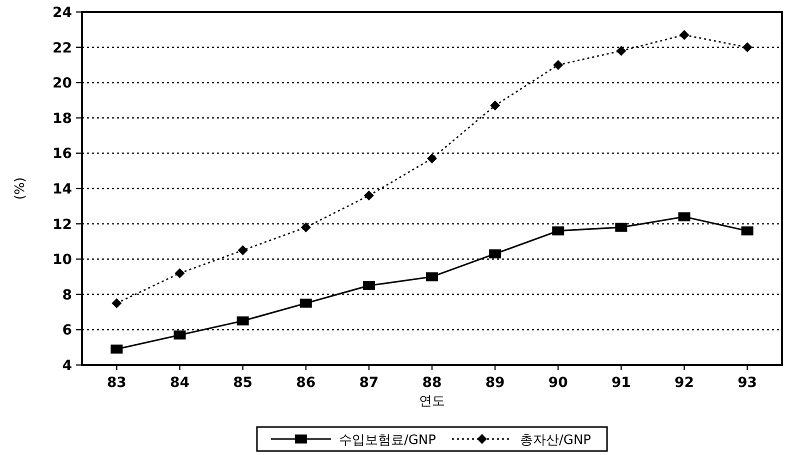 This screenshot has height=455, width=786. Describe the element at coordinates (62, 118) in the screenshot. I see `y-tick-label: 18` at that location.